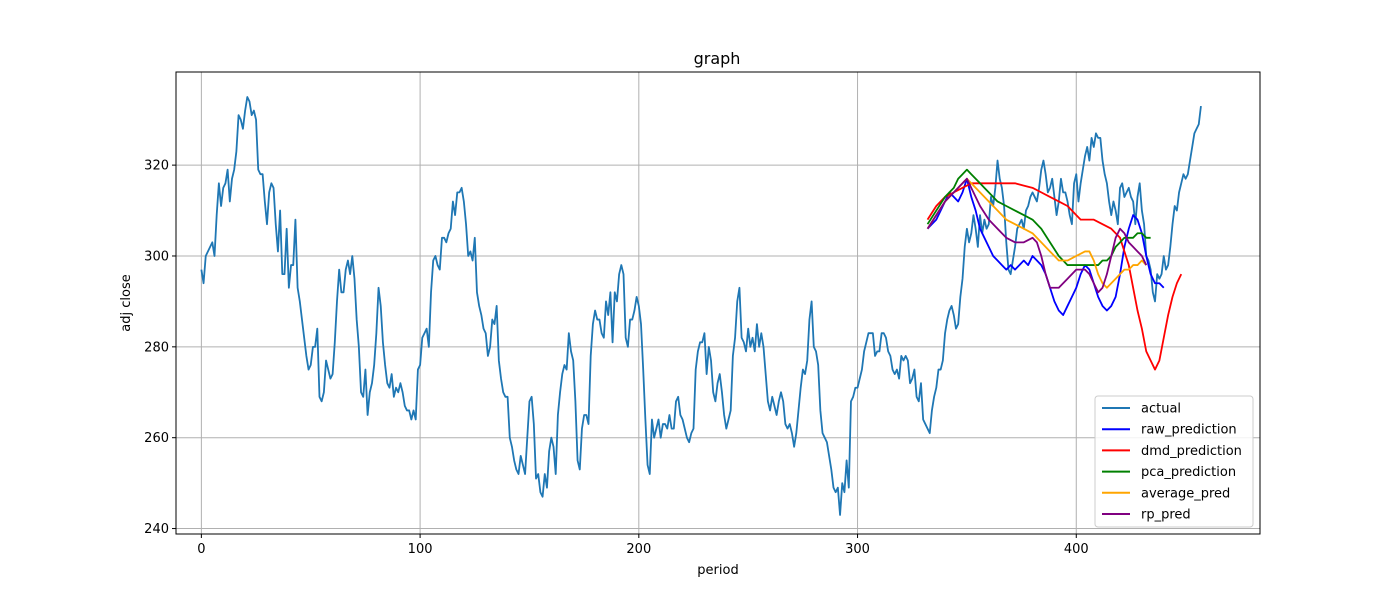 The width and height of the screenshot is (1400, 604). What do you see at coordinates (156, 166) in the screenshot?
I see `y-tick-label: 320` at bounding box center [156, 166].